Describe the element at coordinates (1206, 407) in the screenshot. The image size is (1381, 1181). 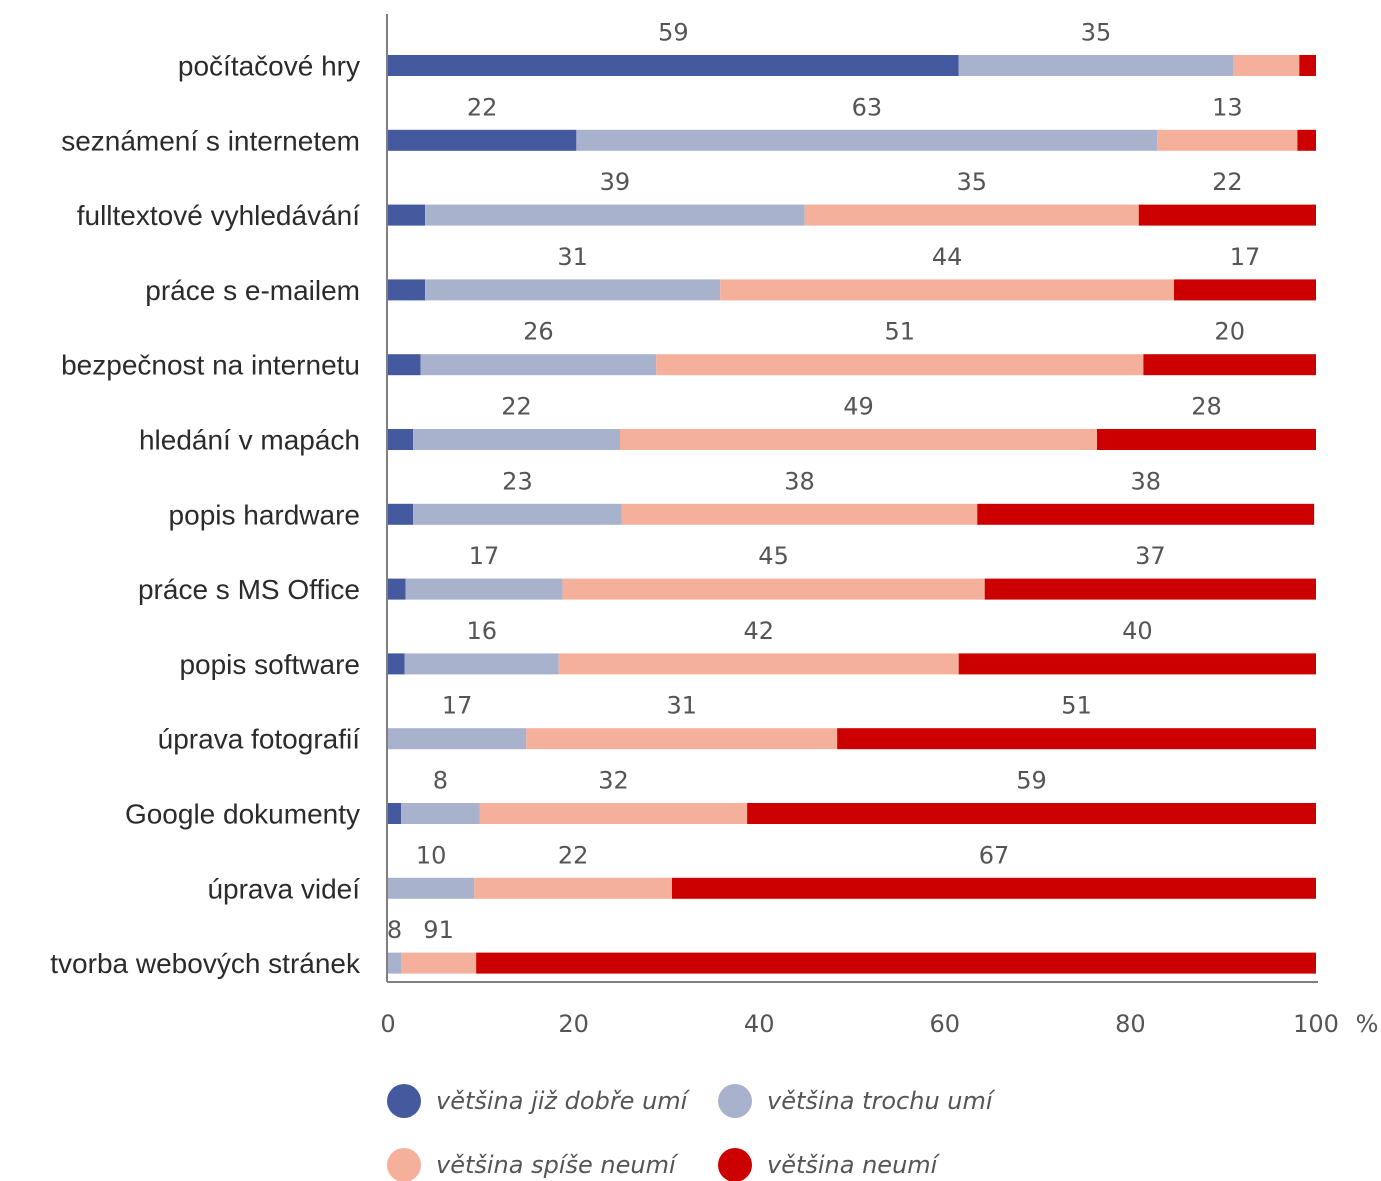
I see `data-label: 28` at that location.